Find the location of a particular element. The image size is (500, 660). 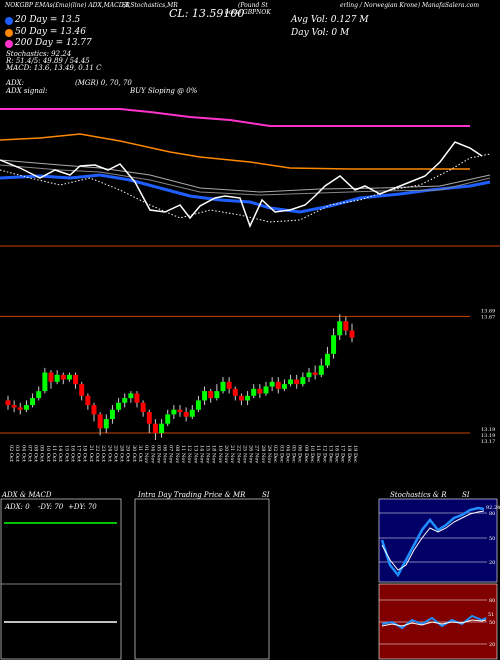

x-axis-label: 22 Nov is located at coordinates (238, 454).